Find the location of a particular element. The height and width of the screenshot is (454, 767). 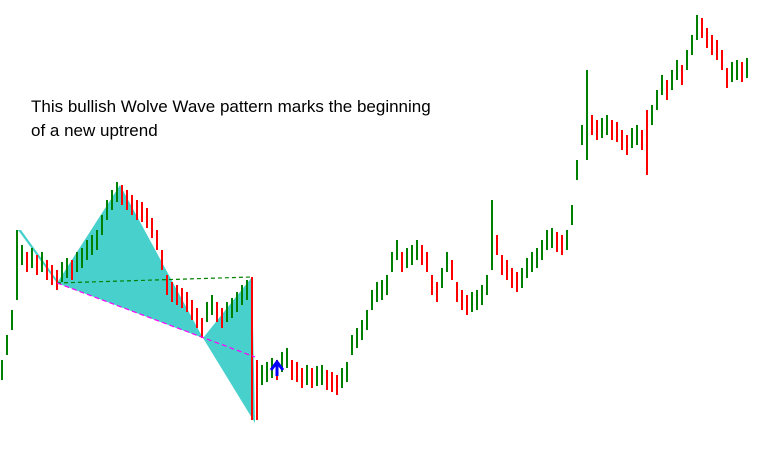

line-2-5-dashed is located at coordinates (154, 280).